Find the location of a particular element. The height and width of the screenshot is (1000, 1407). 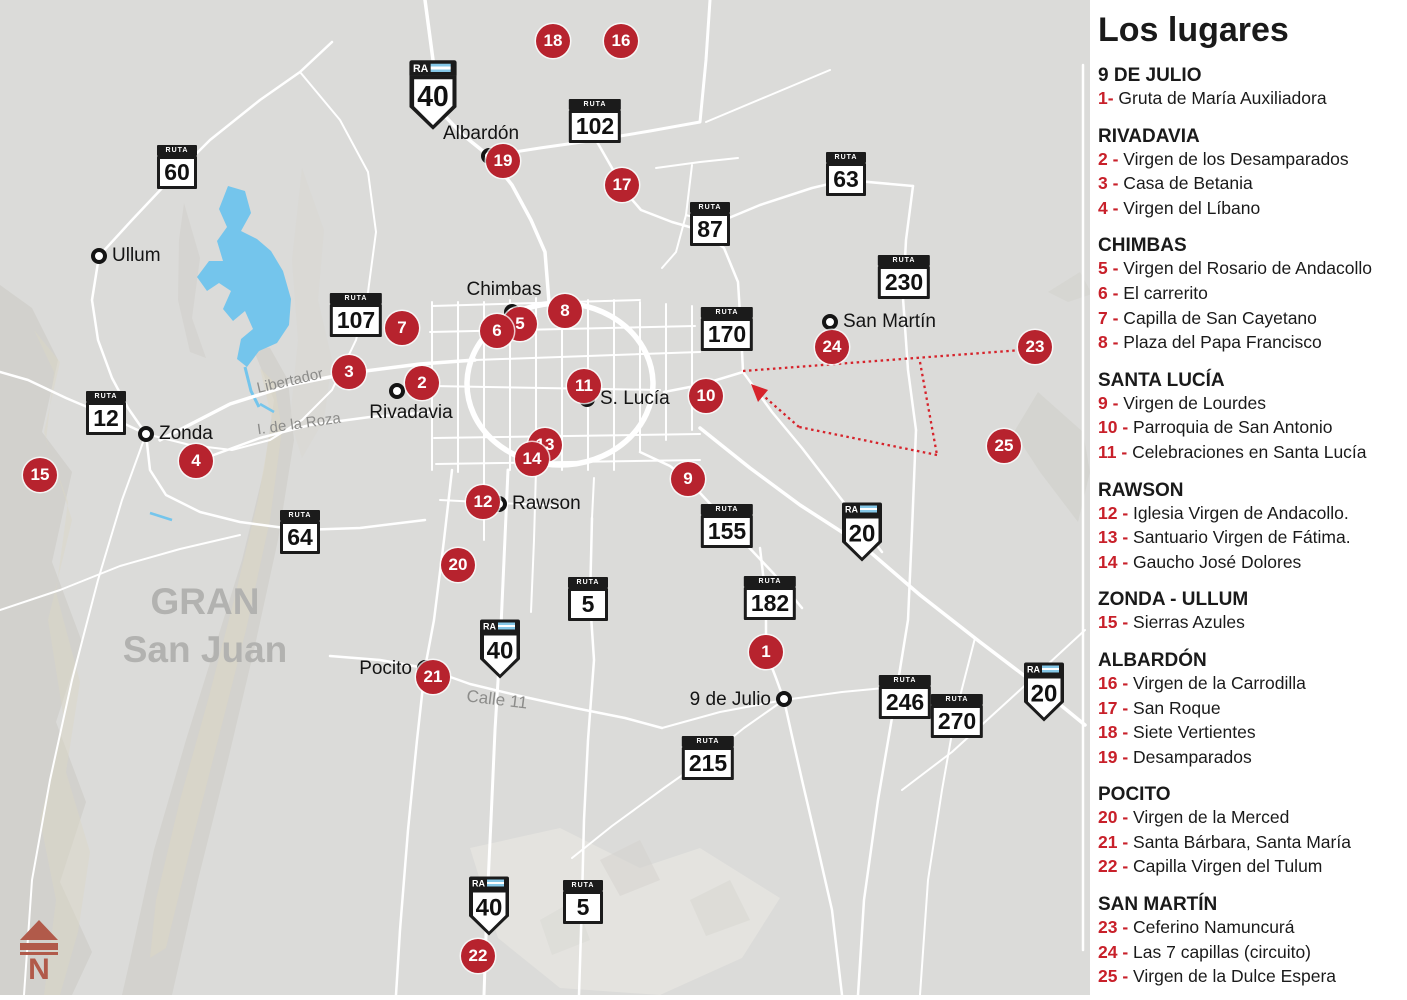

legend-section-title: ZONDA - ULLUM is located at coordinates (1173, 600).